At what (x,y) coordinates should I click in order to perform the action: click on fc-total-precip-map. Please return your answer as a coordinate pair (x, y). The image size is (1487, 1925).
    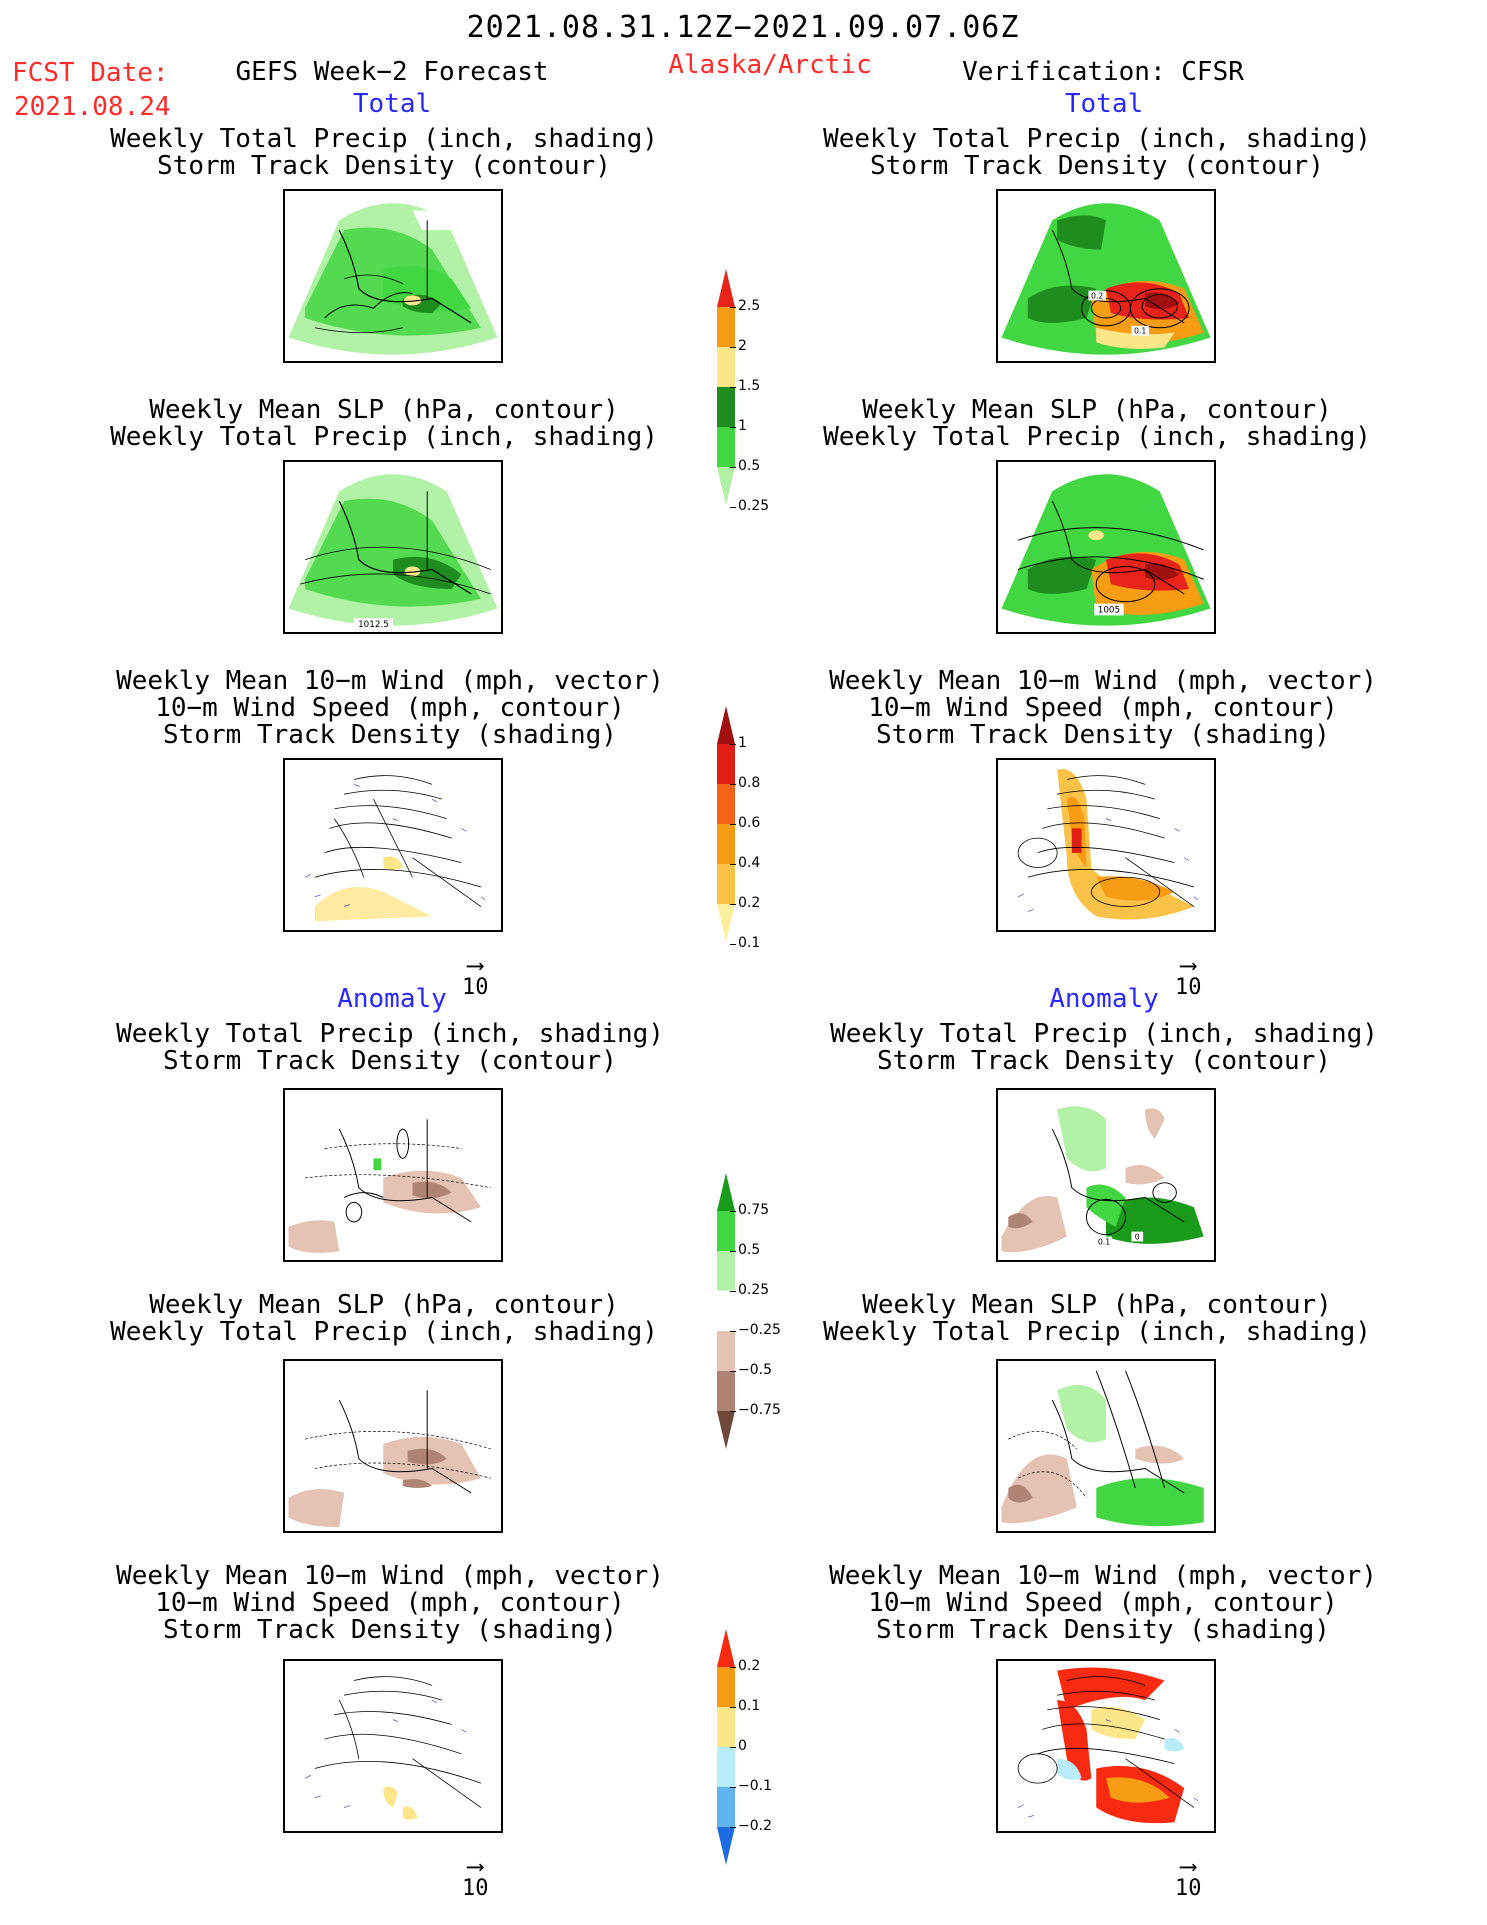
    Looking at the image, I should click on (393, 276).